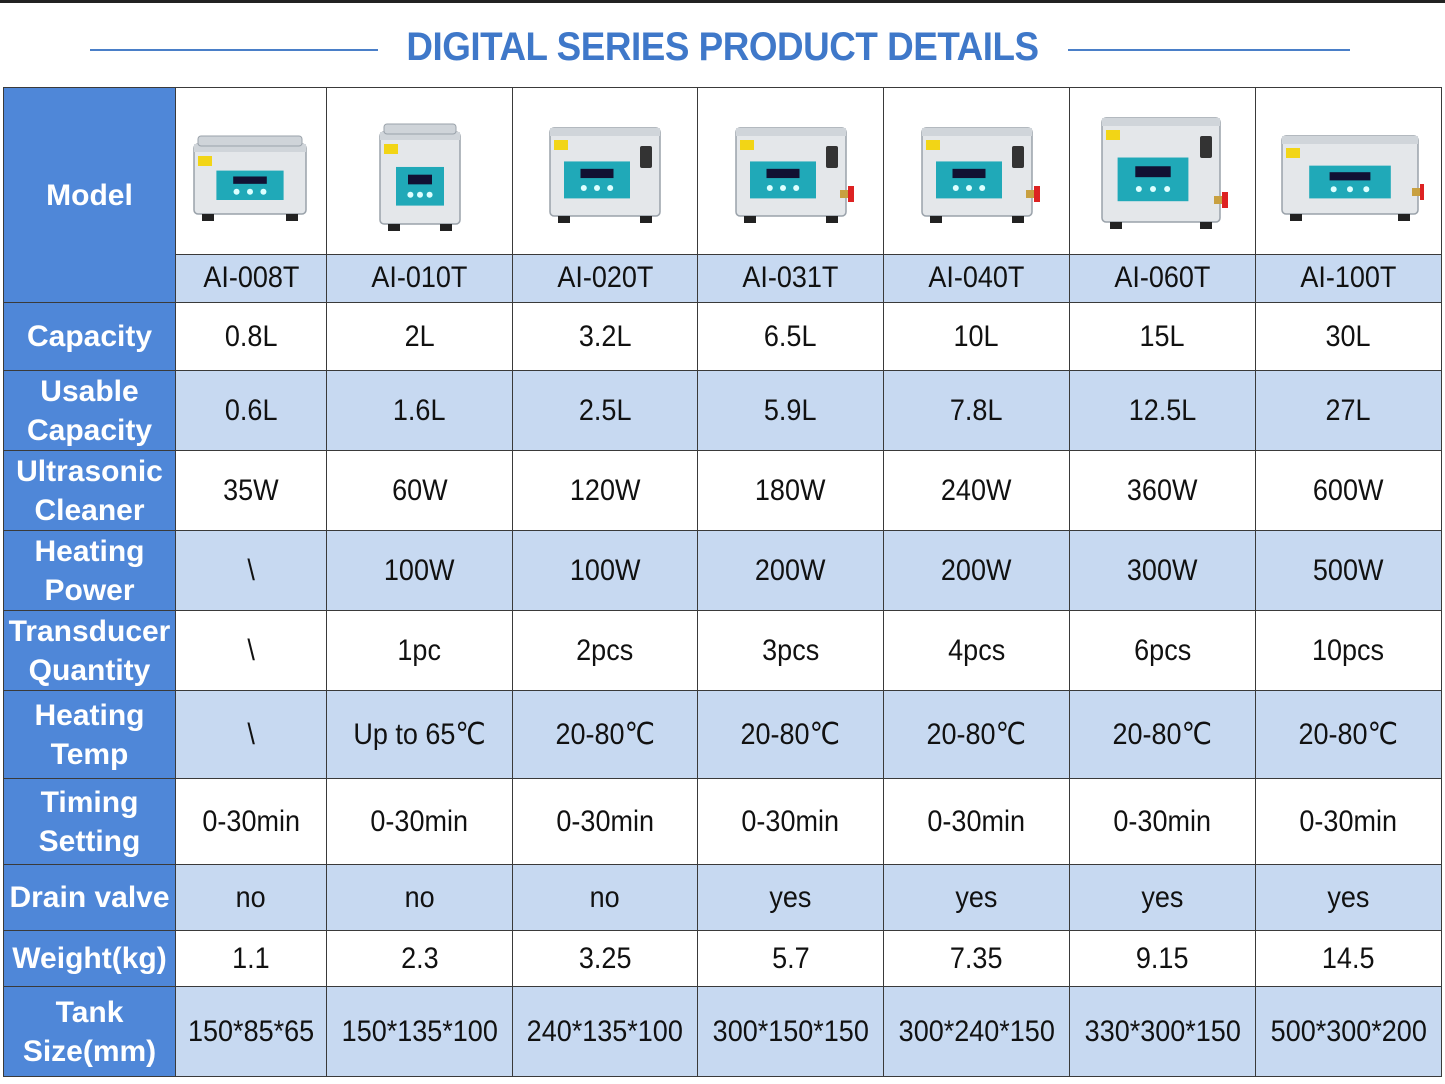  I want to click on cell-value: no, so click(605, 897).